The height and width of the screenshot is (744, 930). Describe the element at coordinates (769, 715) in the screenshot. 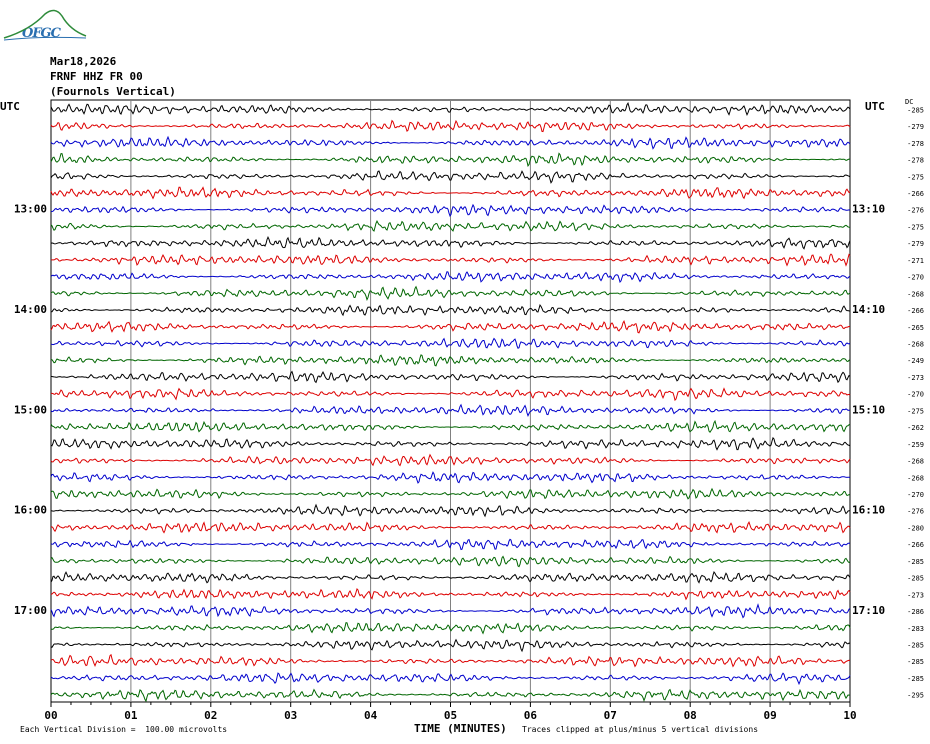

I see `x-tick-label: 09` at that location.